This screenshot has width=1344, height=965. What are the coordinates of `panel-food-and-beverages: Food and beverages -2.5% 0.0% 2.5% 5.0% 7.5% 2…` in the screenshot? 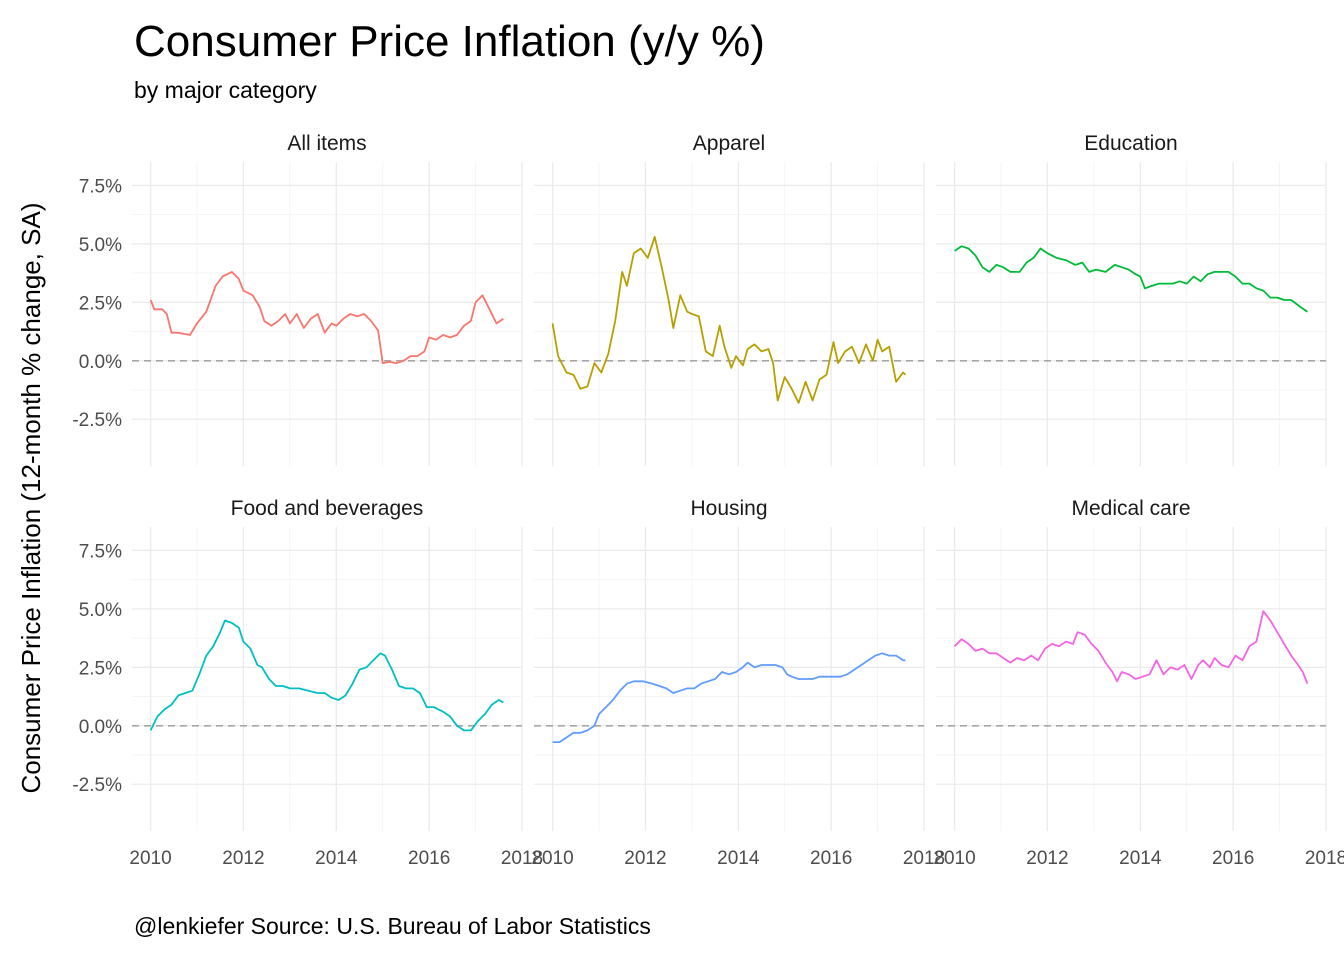 It's located at (307, 683).